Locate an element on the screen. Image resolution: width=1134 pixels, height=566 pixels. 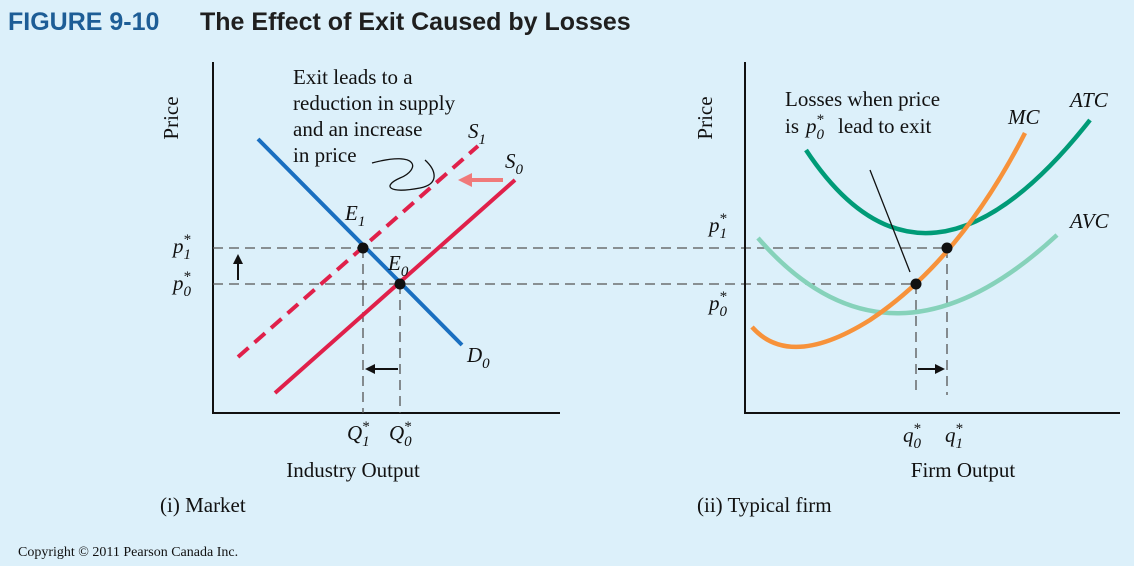
annotation-line: lead to exit is located at coordinates (884, 126).